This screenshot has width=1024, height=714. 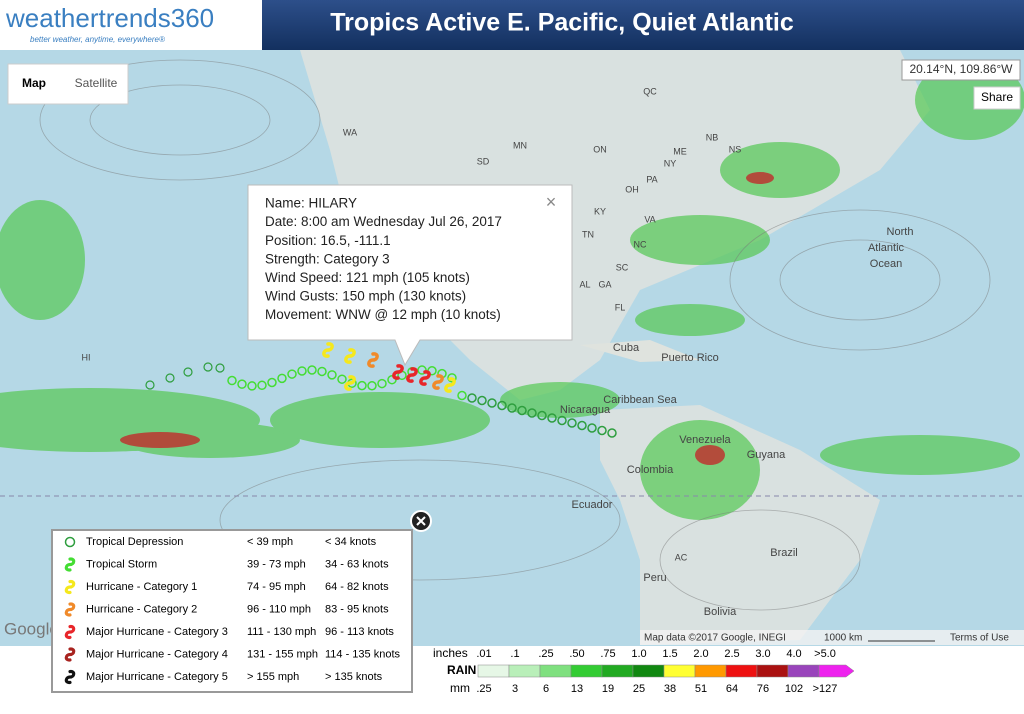 What do you see at coordinates (600, 149) in the screenshot?
I see `map-label: ON` at bounding box center [600, 149].